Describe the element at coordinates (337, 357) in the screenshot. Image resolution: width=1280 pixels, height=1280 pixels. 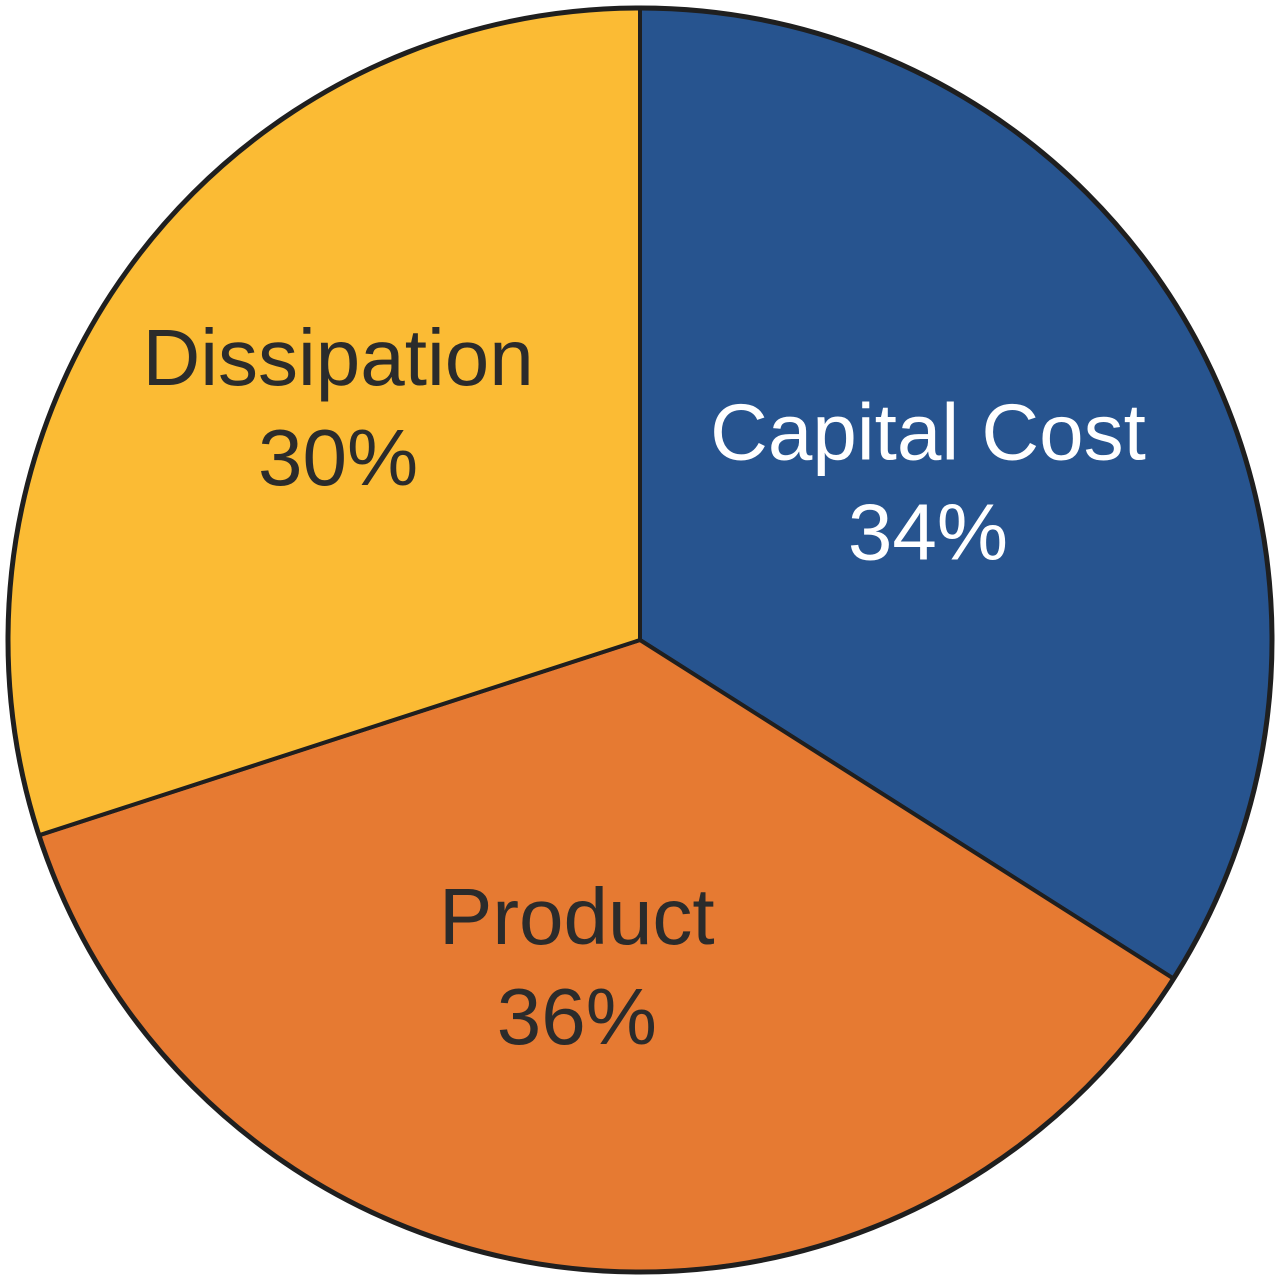
I see `slice-label: Dissipation` at that location.